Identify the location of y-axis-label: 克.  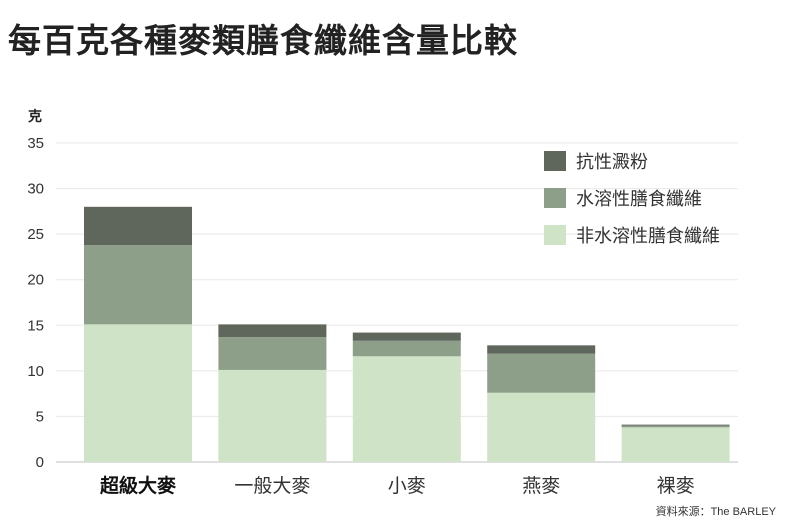
(35, 116).